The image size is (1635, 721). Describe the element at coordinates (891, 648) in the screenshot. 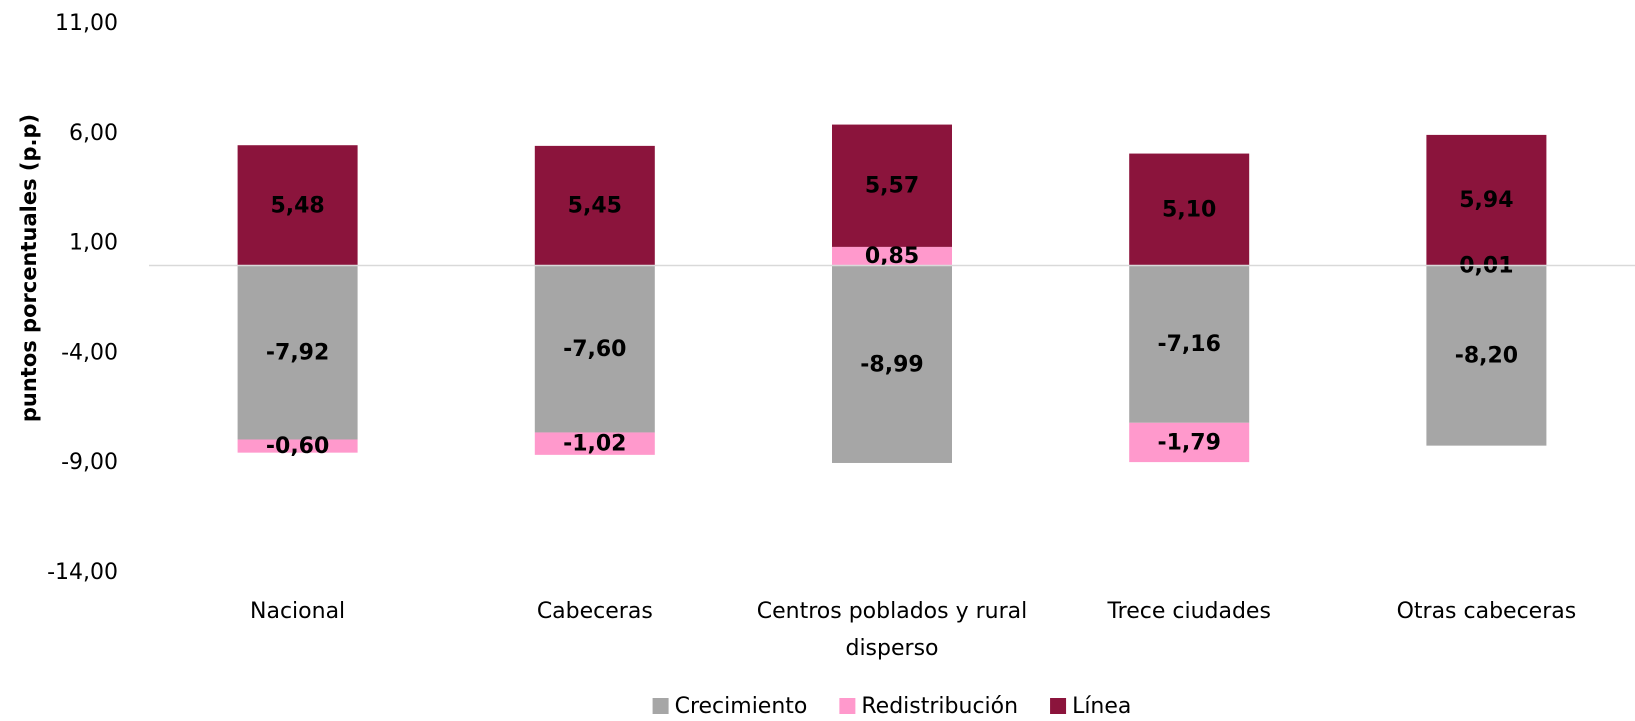

I see `x-tick-label-line: disperso` at that location.